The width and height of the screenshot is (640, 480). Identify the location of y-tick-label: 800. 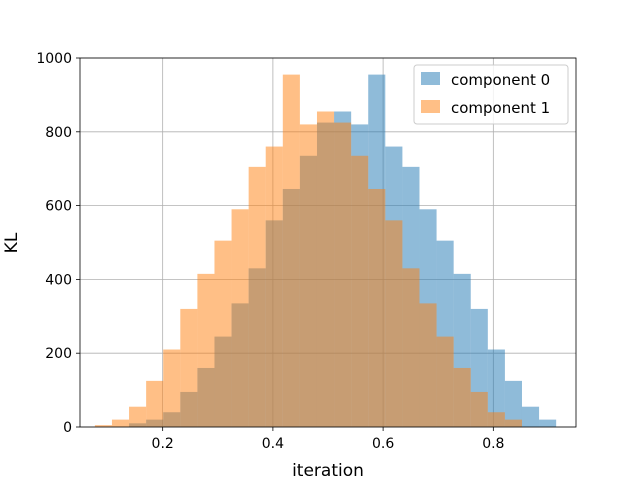
(58, 133).